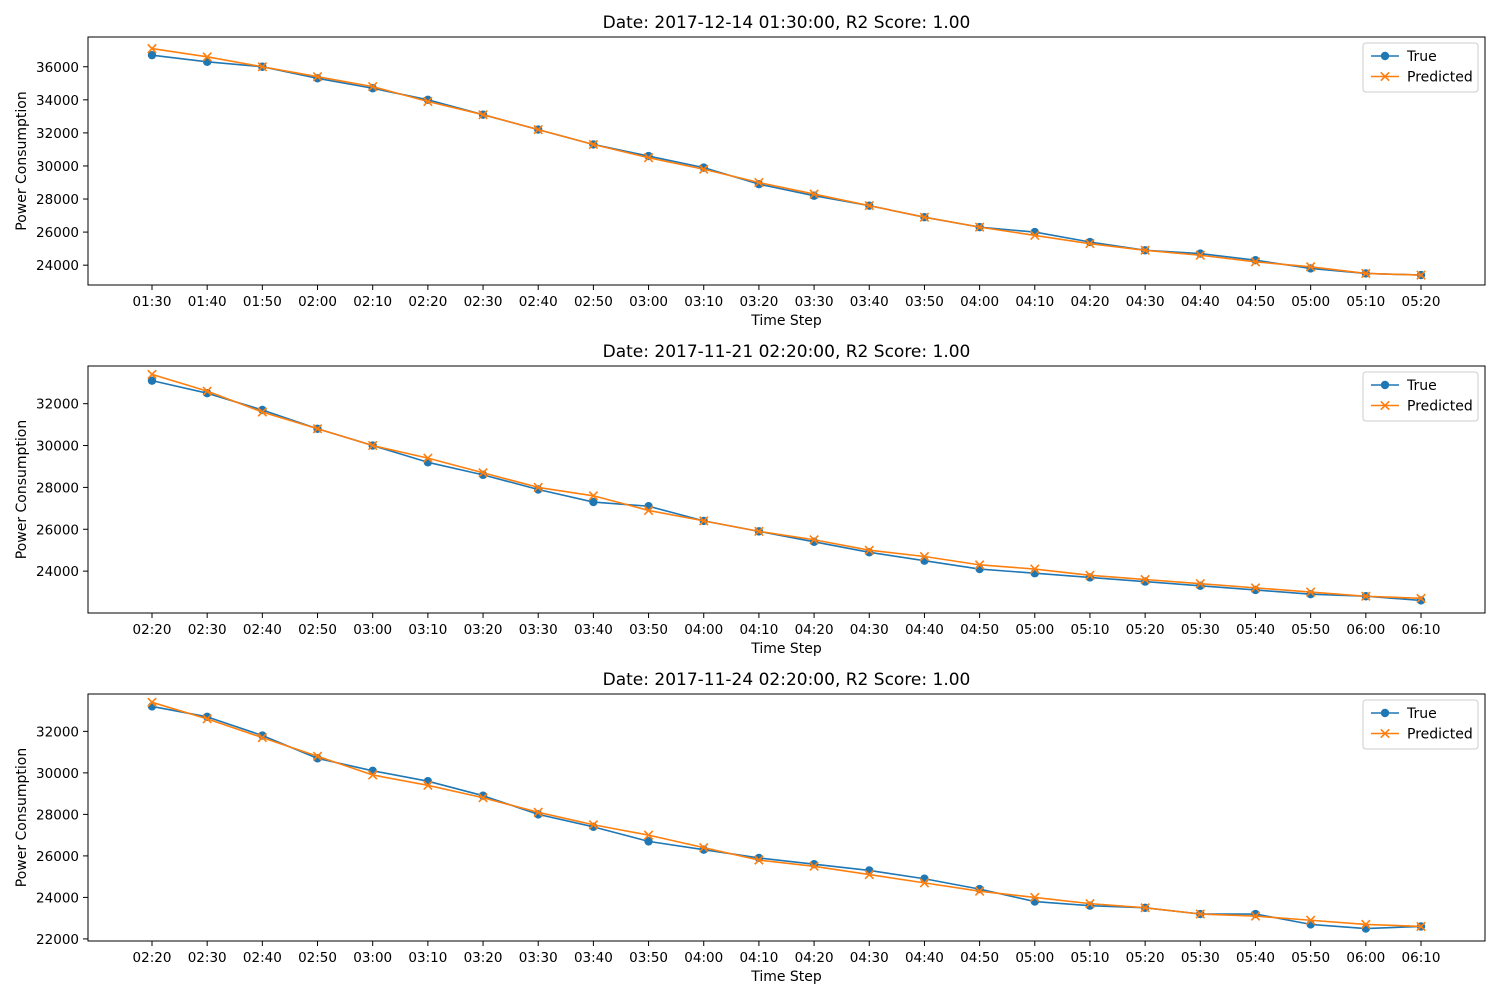  Describe the element at coordinates (538, 302) in the screenshot. I see `x-tick-label: 02:40` at that location.